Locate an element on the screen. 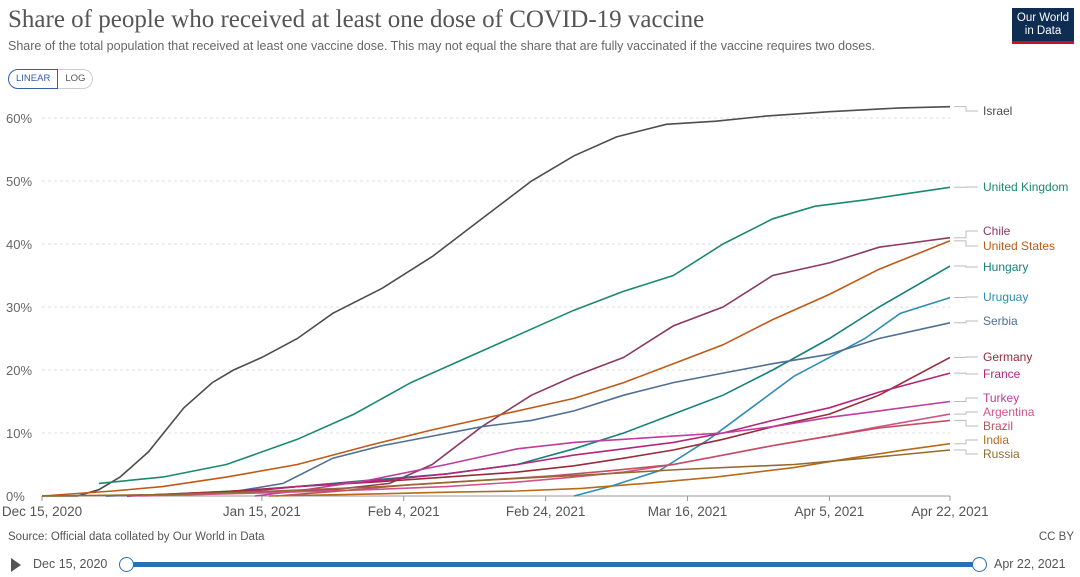 The height and width of the screenshot is (577, 1080). legend-label-brazil: Brazil is located at coordinates (998, 426).